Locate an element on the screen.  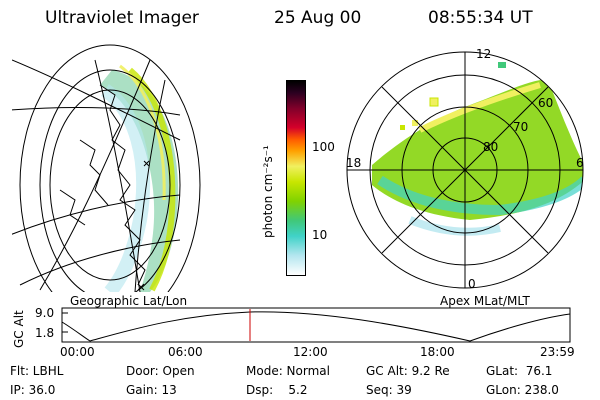
time-tick-1200: 12:00 is located at coordinates (310, 352).